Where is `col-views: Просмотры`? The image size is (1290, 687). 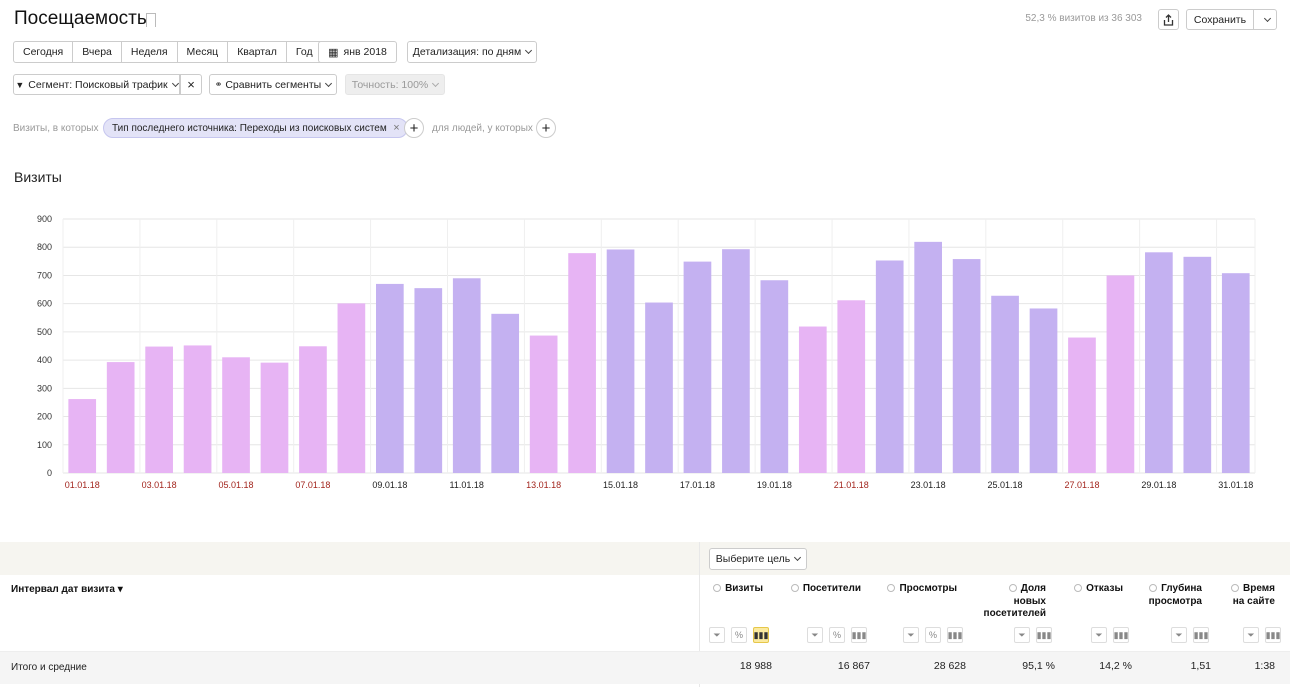 col-views: Просмотры is located at coordinates (922, 589).